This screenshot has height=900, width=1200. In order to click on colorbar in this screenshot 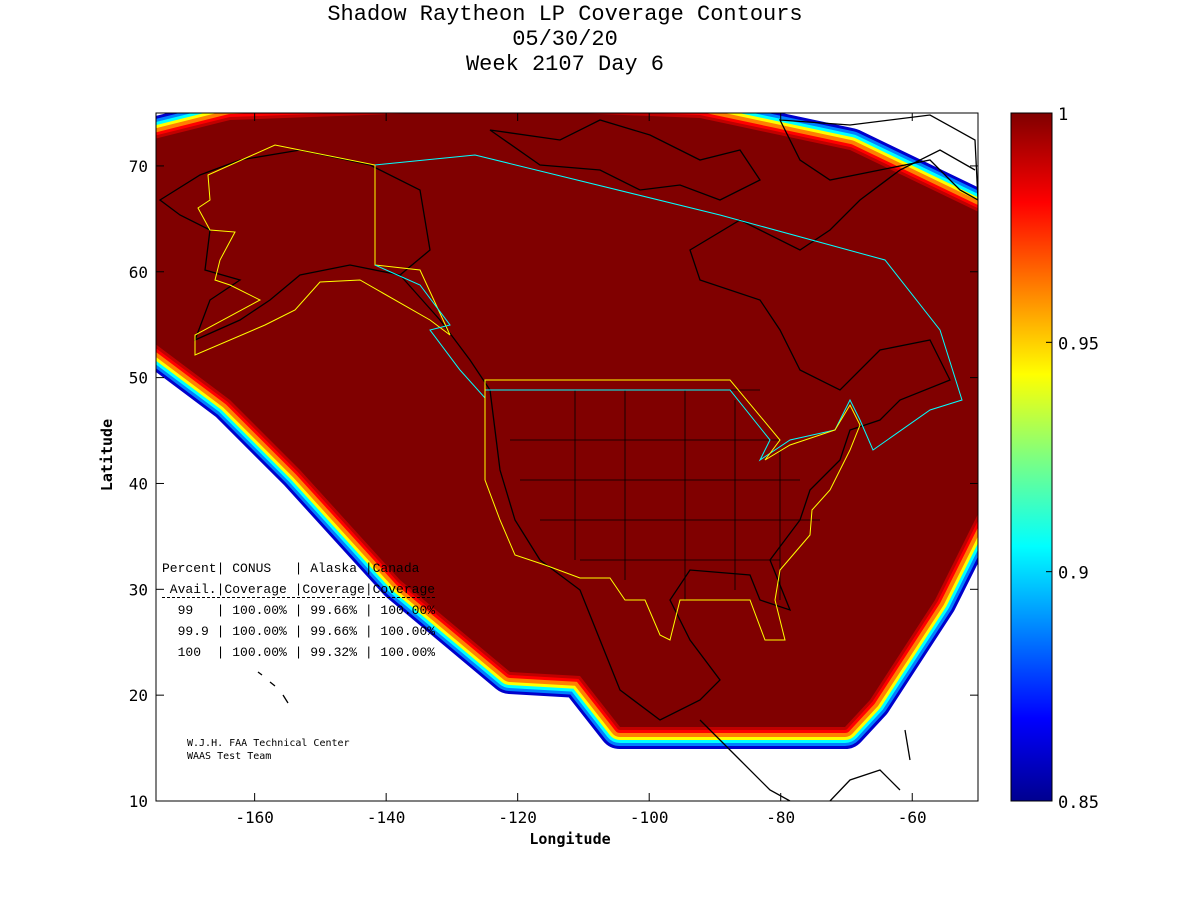, I will do `click(1031, 457)`.